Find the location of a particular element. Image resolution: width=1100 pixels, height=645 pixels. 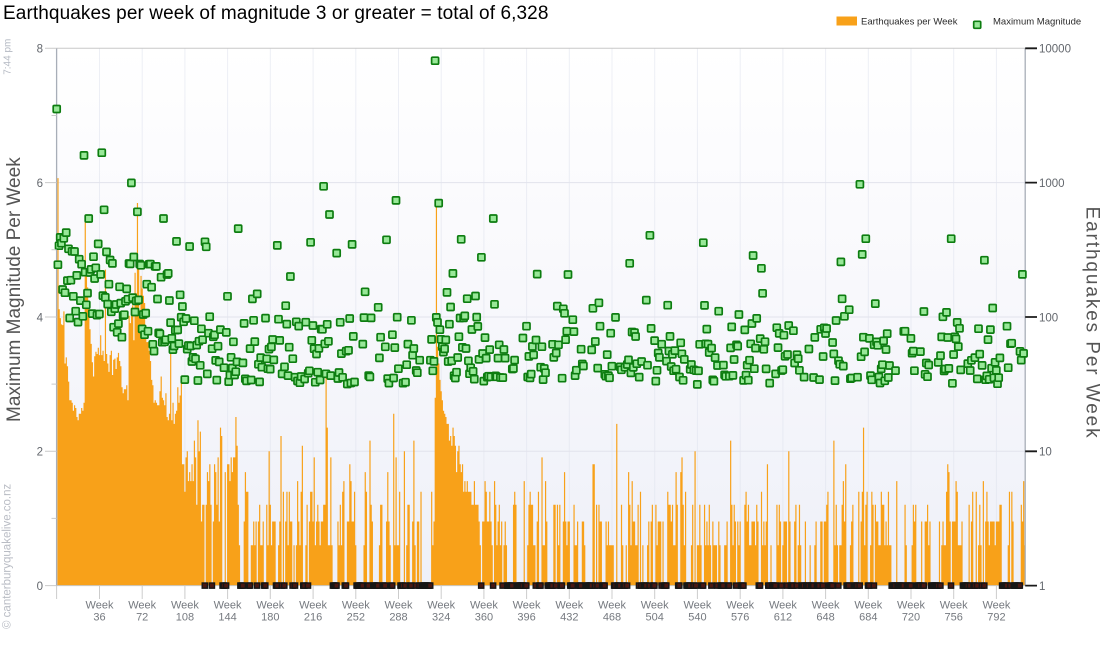

svg-text: 2 is located at coordinates (40, 453).